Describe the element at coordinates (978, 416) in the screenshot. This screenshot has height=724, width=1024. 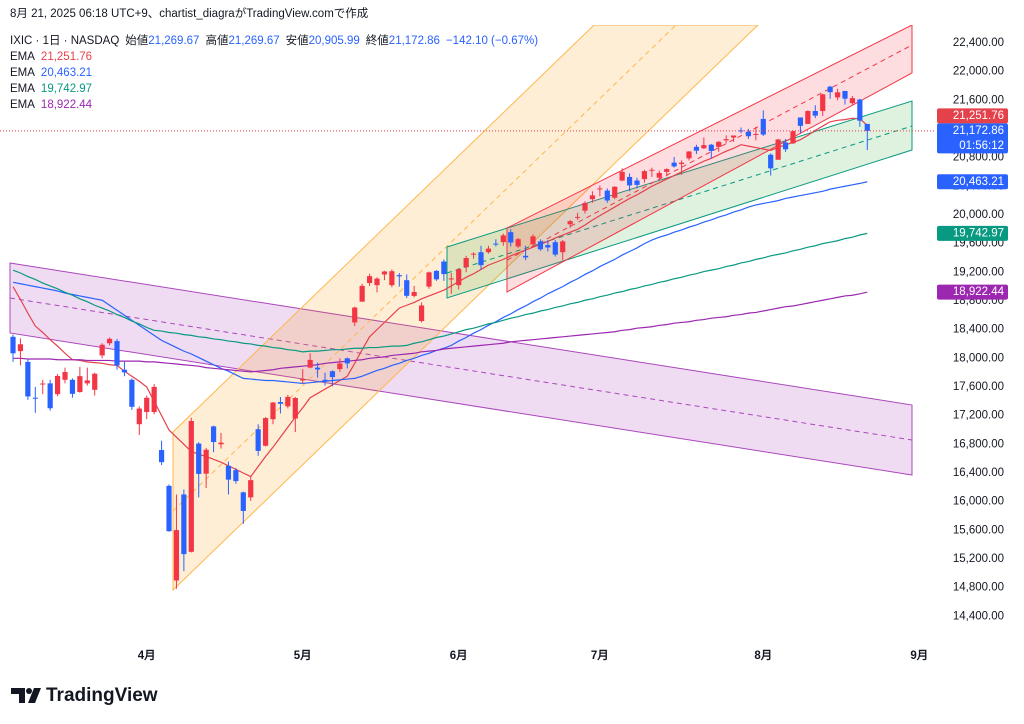
I see `y-tick-label: 17,200.00` at that location.